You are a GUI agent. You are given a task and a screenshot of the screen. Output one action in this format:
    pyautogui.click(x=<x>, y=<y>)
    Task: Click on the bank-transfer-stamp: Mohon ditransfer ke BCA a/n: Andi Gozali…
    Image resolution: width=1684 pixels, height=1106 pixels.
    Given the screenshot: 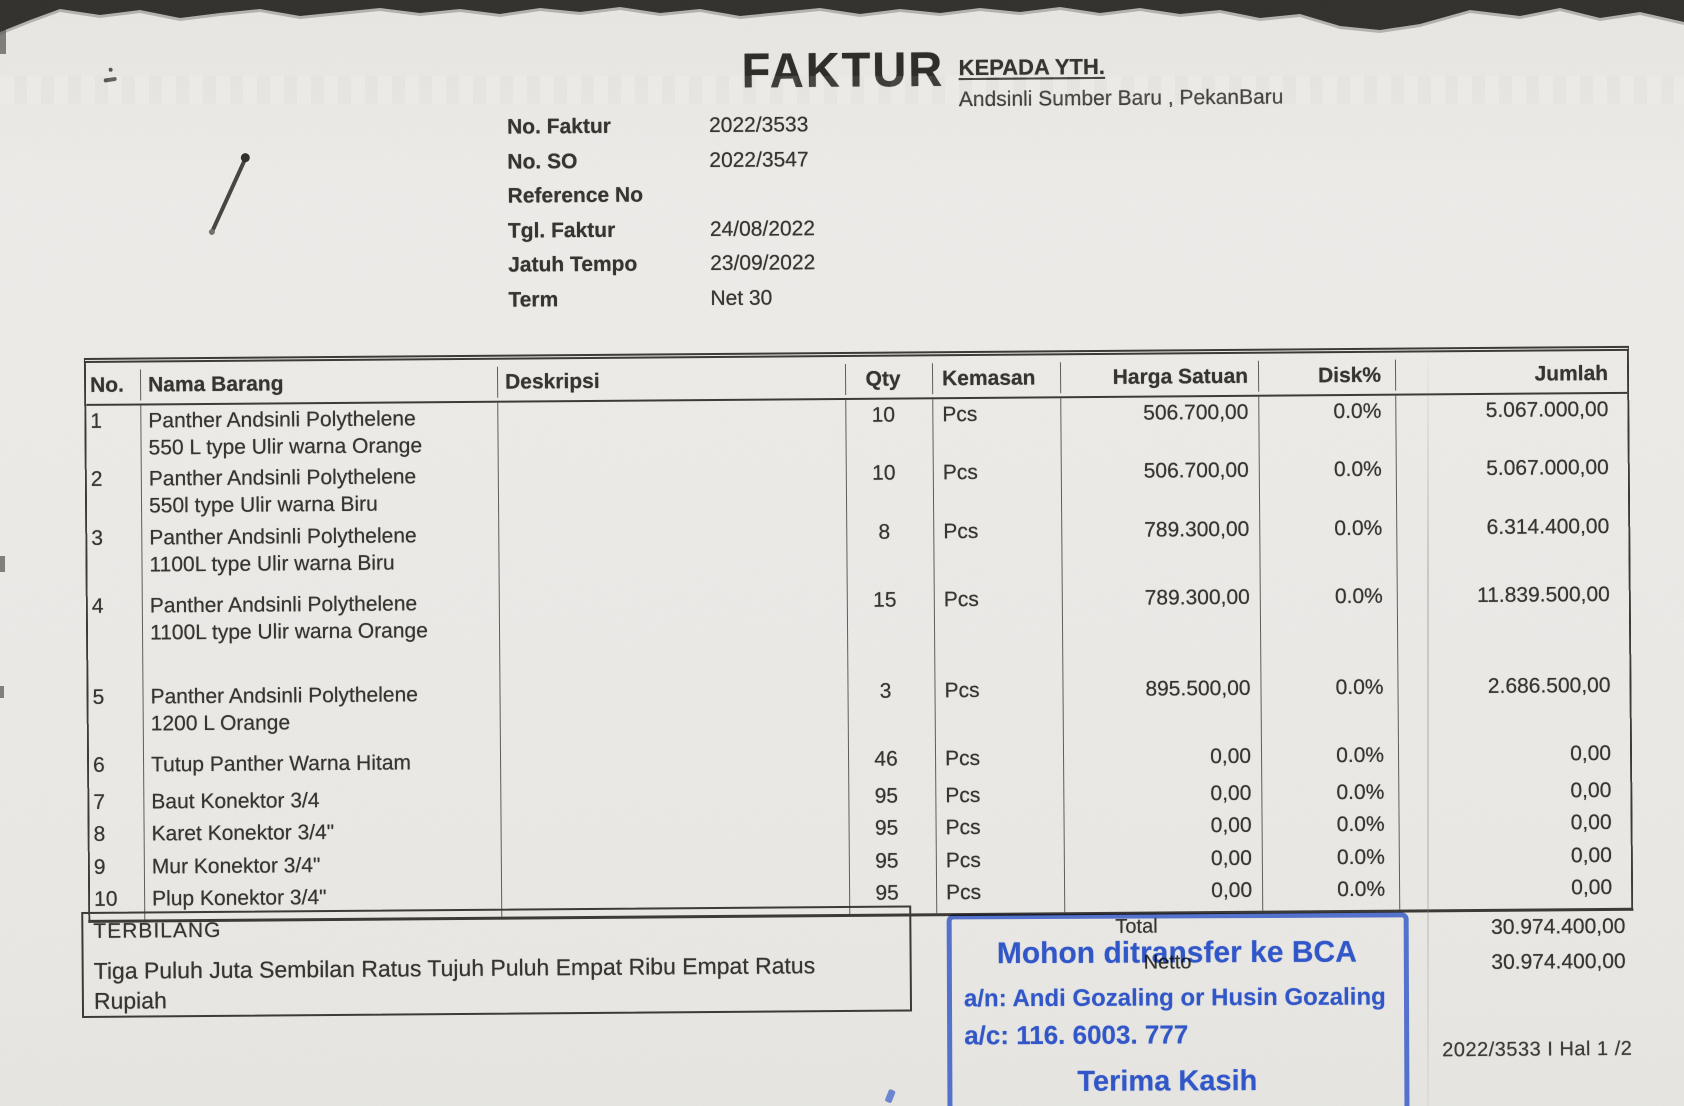 What is the action you would take?
    pyautogui.click(x=1178, y=1009)
    